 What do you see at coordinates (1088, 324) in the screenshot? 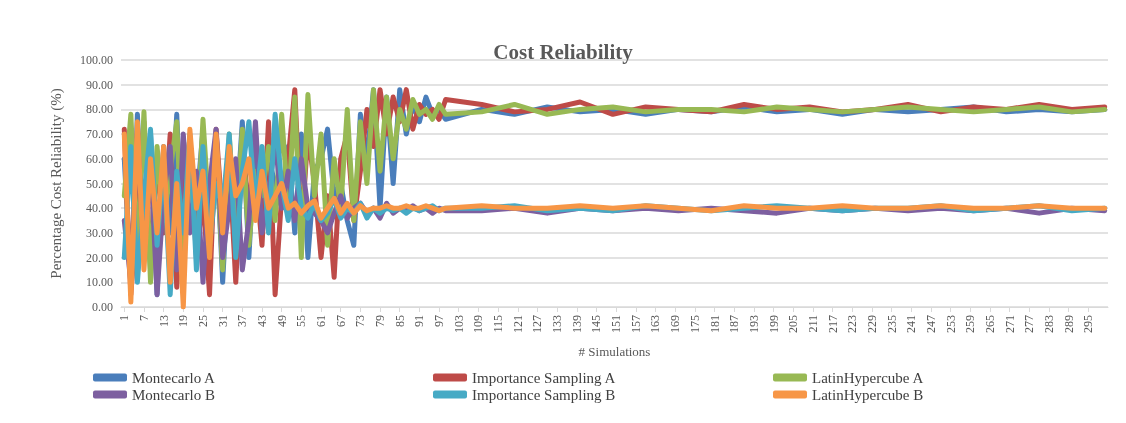
I see `x-tick-label: 295` at bounding box center [1088, 324].